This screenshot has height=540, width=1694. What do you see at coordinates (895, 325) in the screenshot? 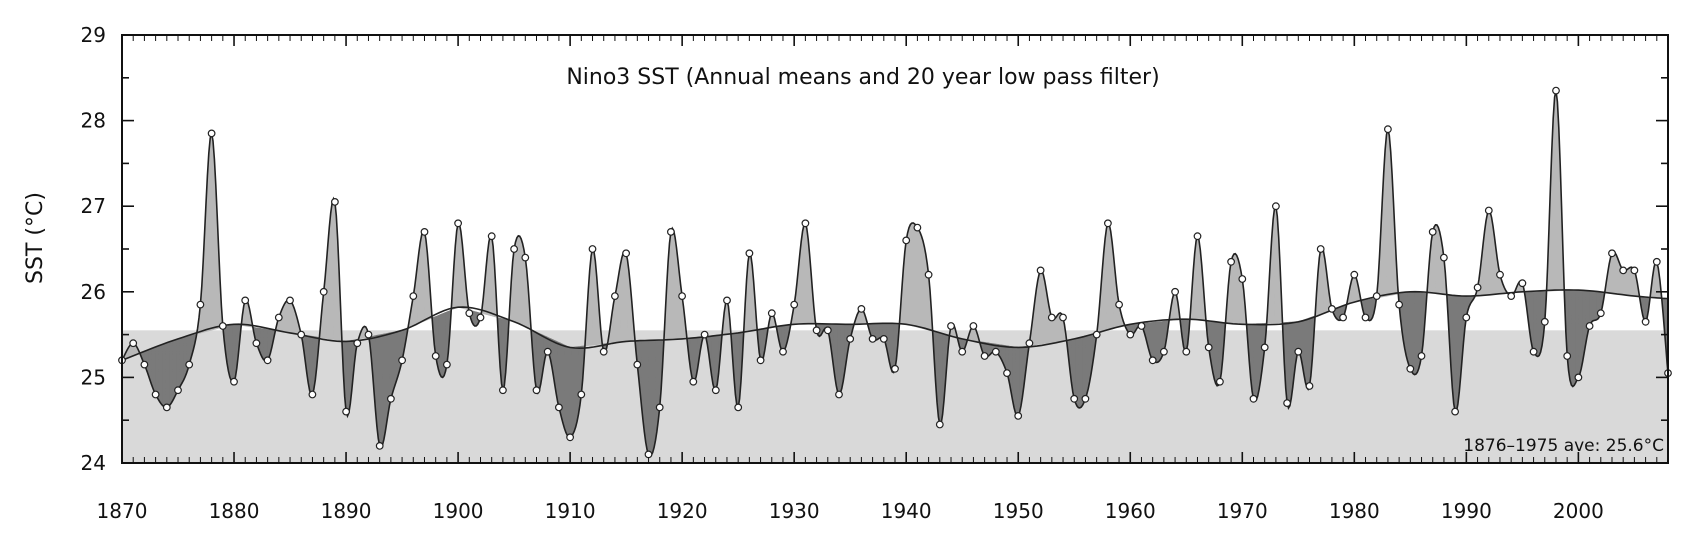
I see `low-pass-filter-line` at bounding box center [895, 325].